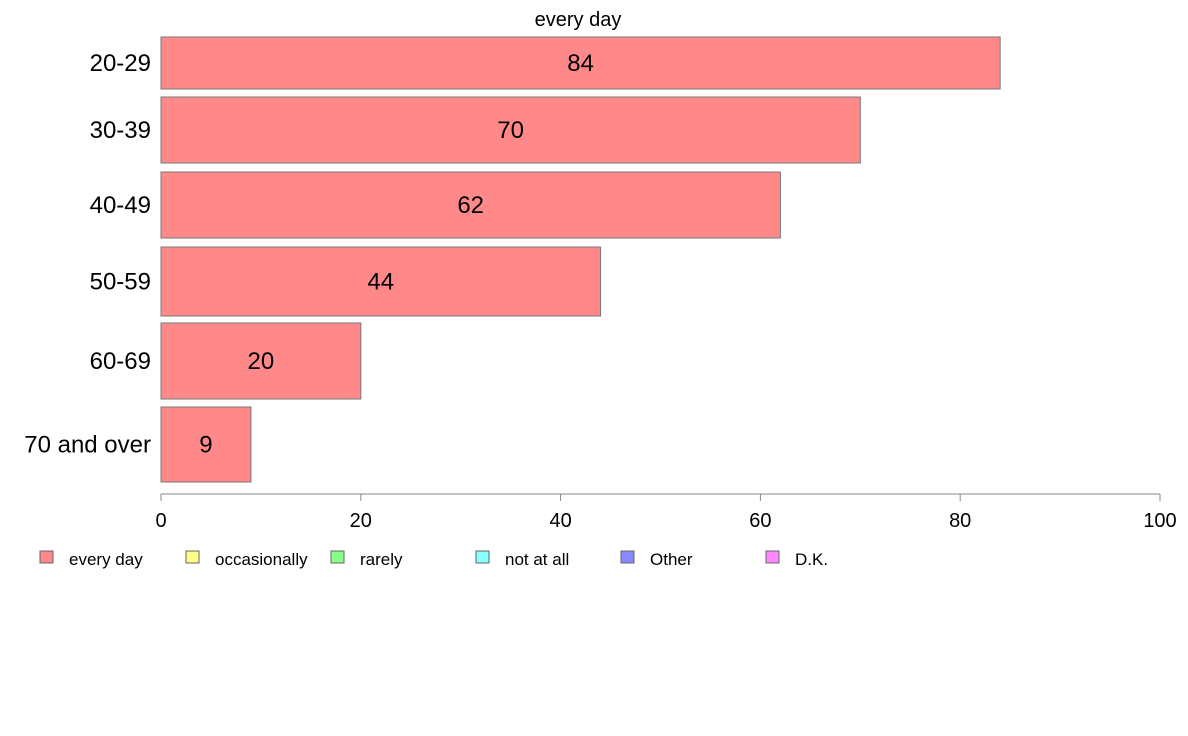  I want to click on bar-value-label: 9, so click(205, 445).